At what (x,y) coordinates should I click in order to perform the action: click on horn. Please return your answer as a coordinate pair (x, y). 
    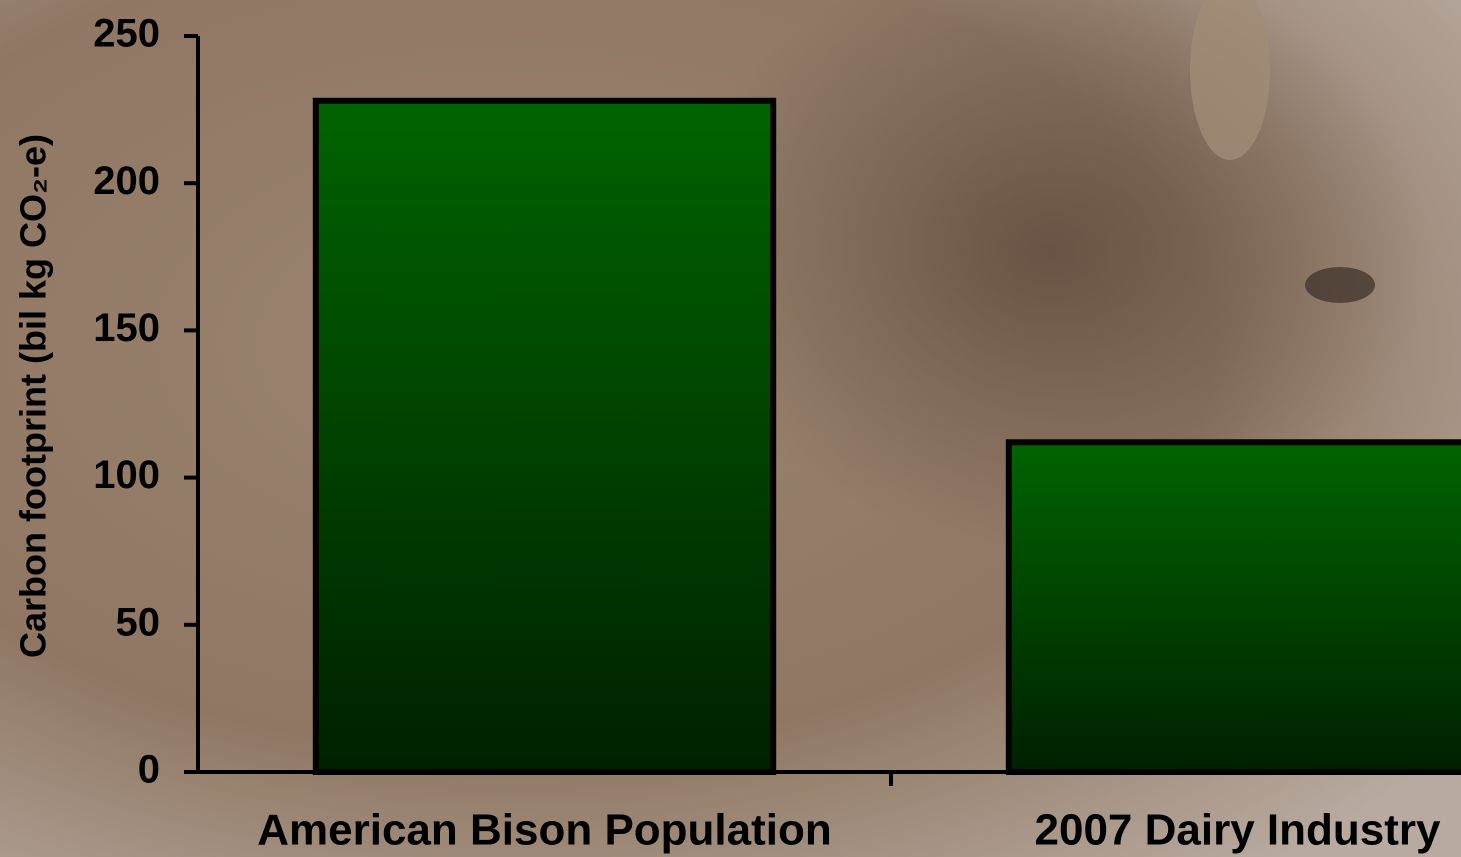
    Looking at the image, I should click on (1230, 80).